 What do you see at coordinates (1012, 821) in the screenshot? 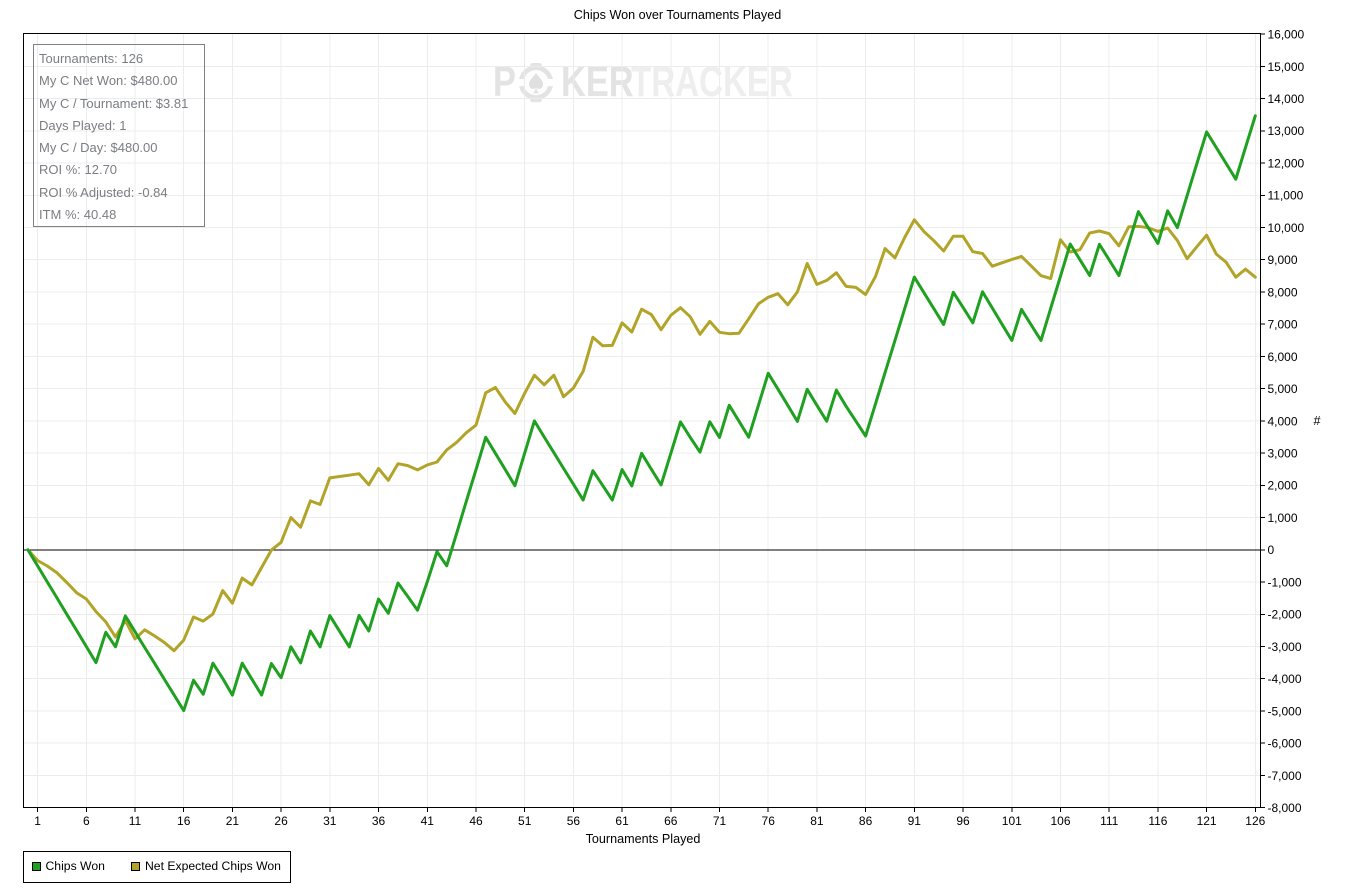
I see `svg-text: 101` at bounding box center [1012, 821].